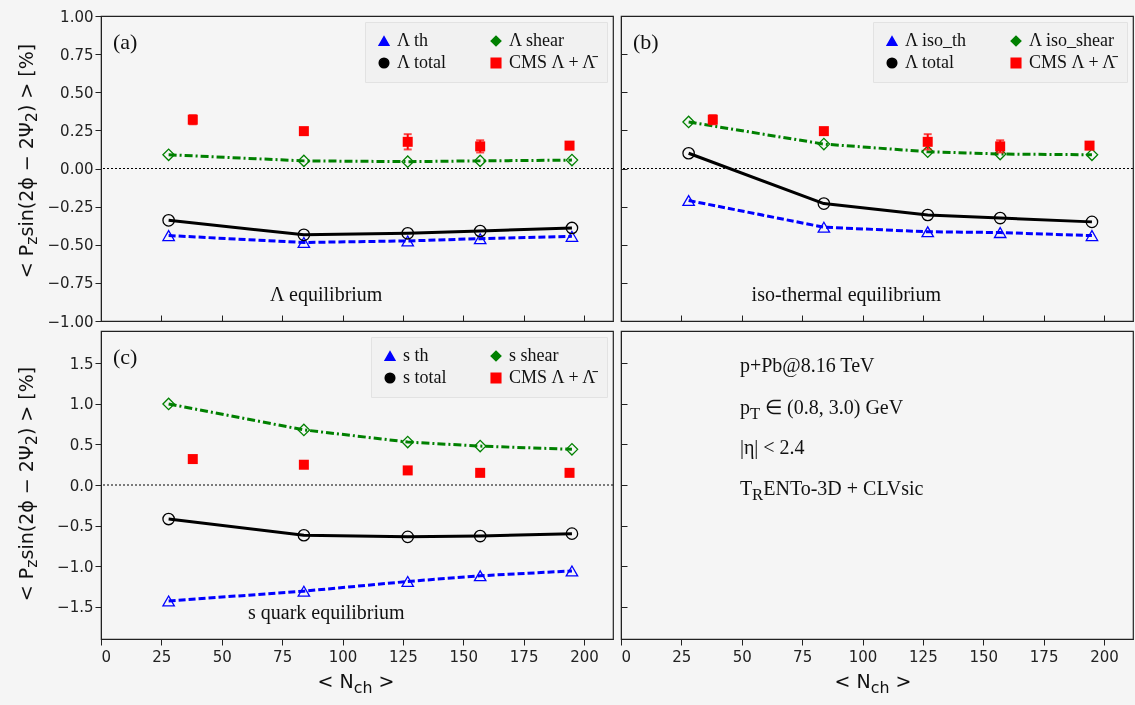 This screenshot has height=705, width=1135. Describe the element at coordinates (936, 40) in the screenshot. I see `legend-label: Λ iso_th` at that location.